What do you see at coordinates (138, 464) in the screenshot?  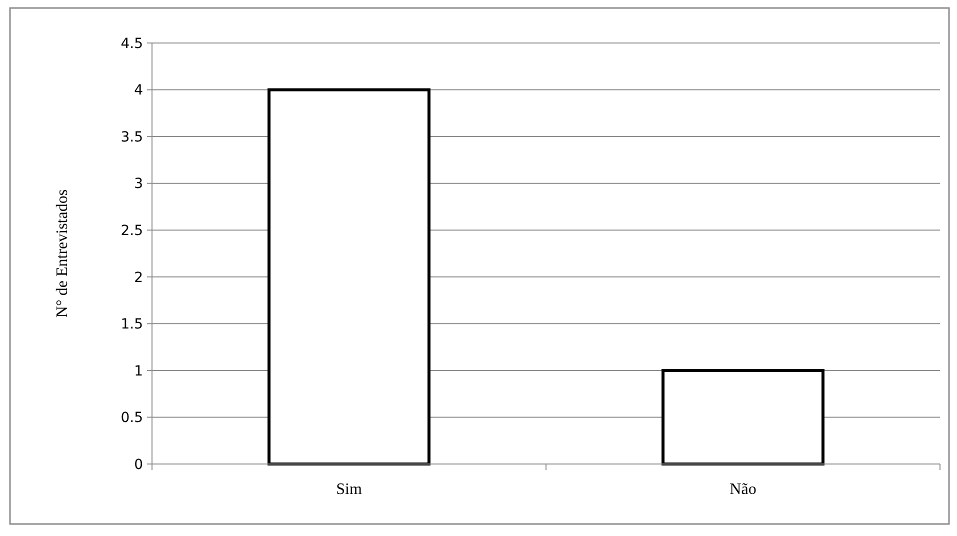 I see `y-tick-label: 0` at bounding box center [138, 464].